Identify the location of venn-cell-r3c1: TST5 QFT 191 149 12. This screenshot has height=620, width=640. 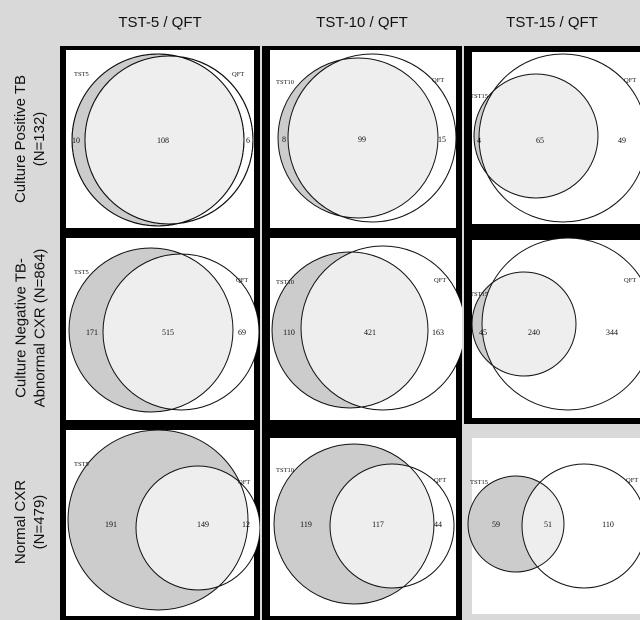
(160, 522).